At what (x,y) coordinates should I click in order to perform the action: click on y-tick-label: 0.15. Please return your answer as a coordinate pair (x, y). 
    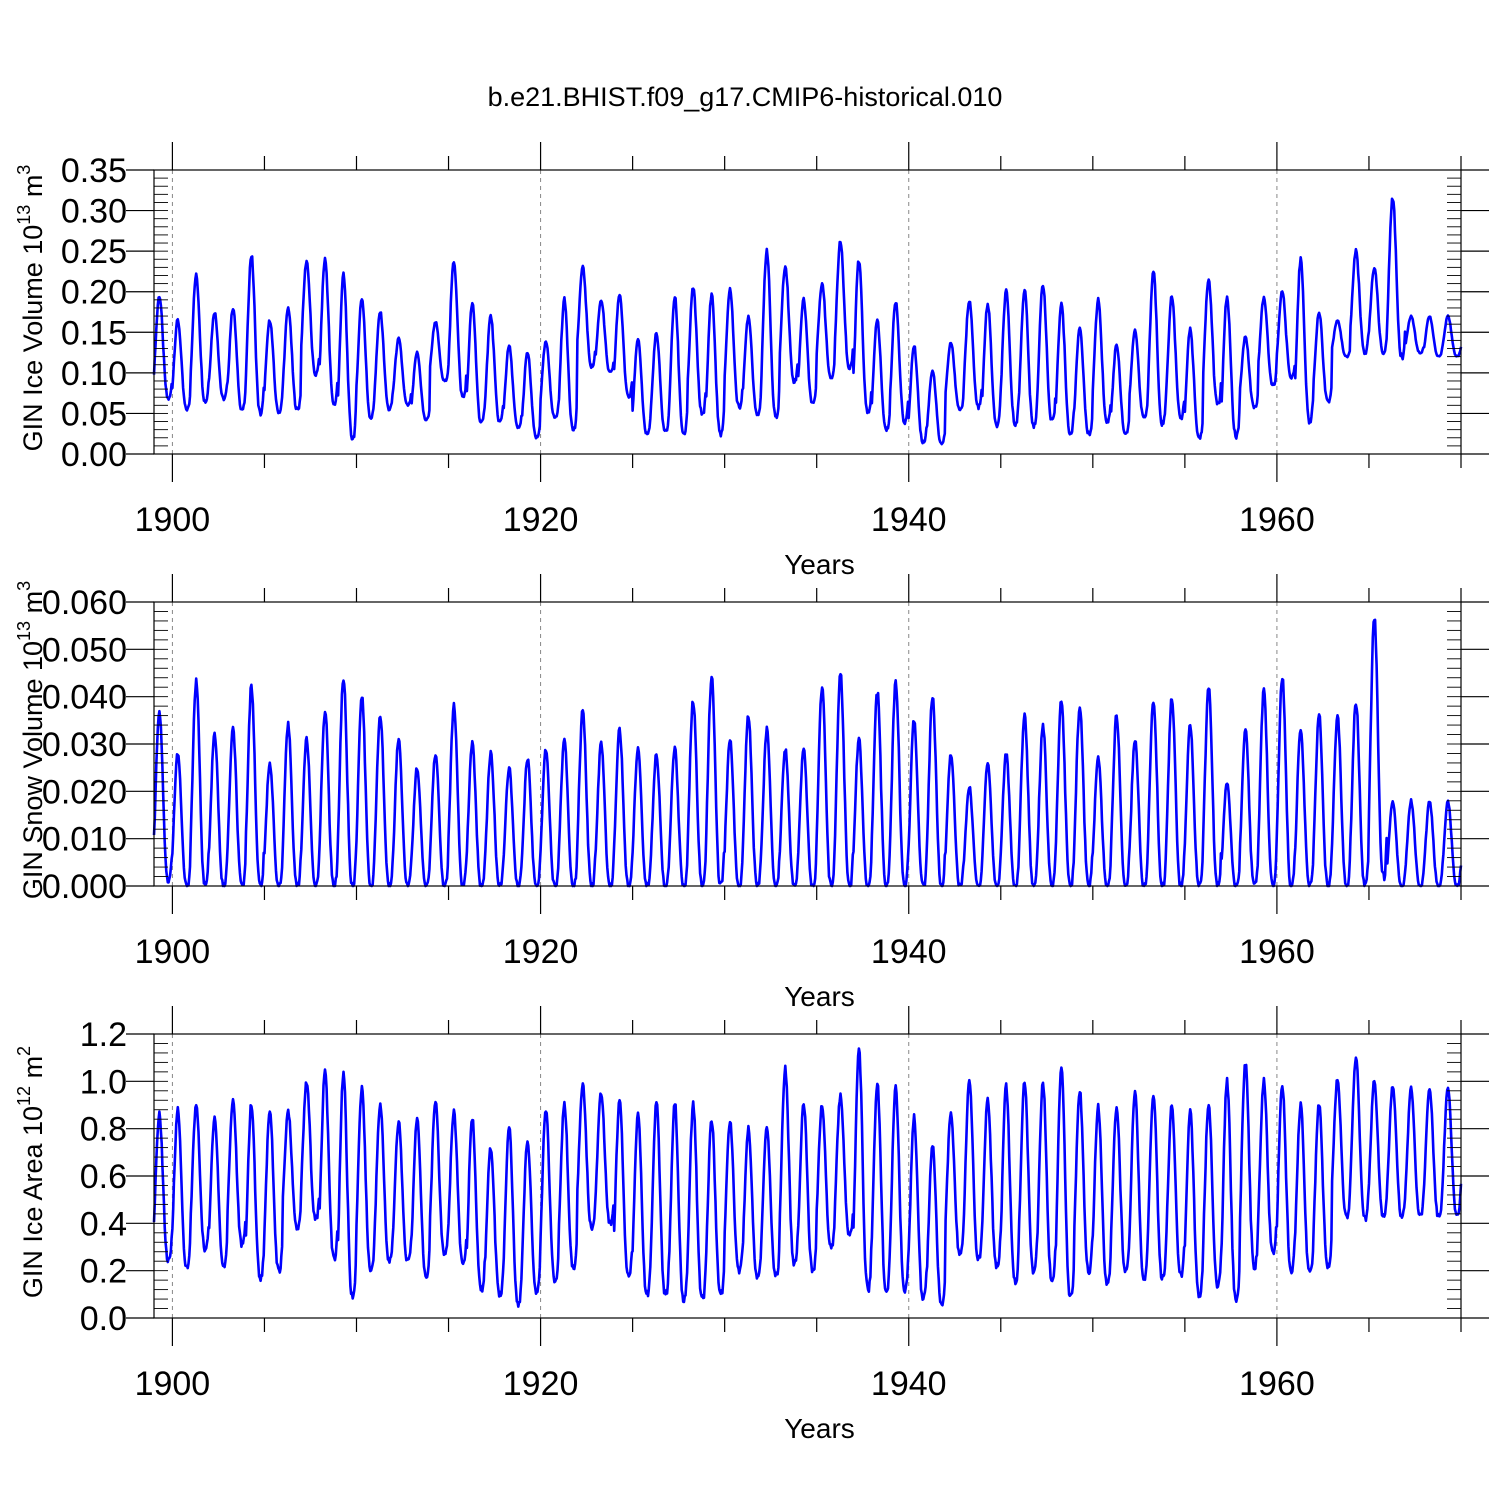
    Looking at the image, I should click on (94, 333).